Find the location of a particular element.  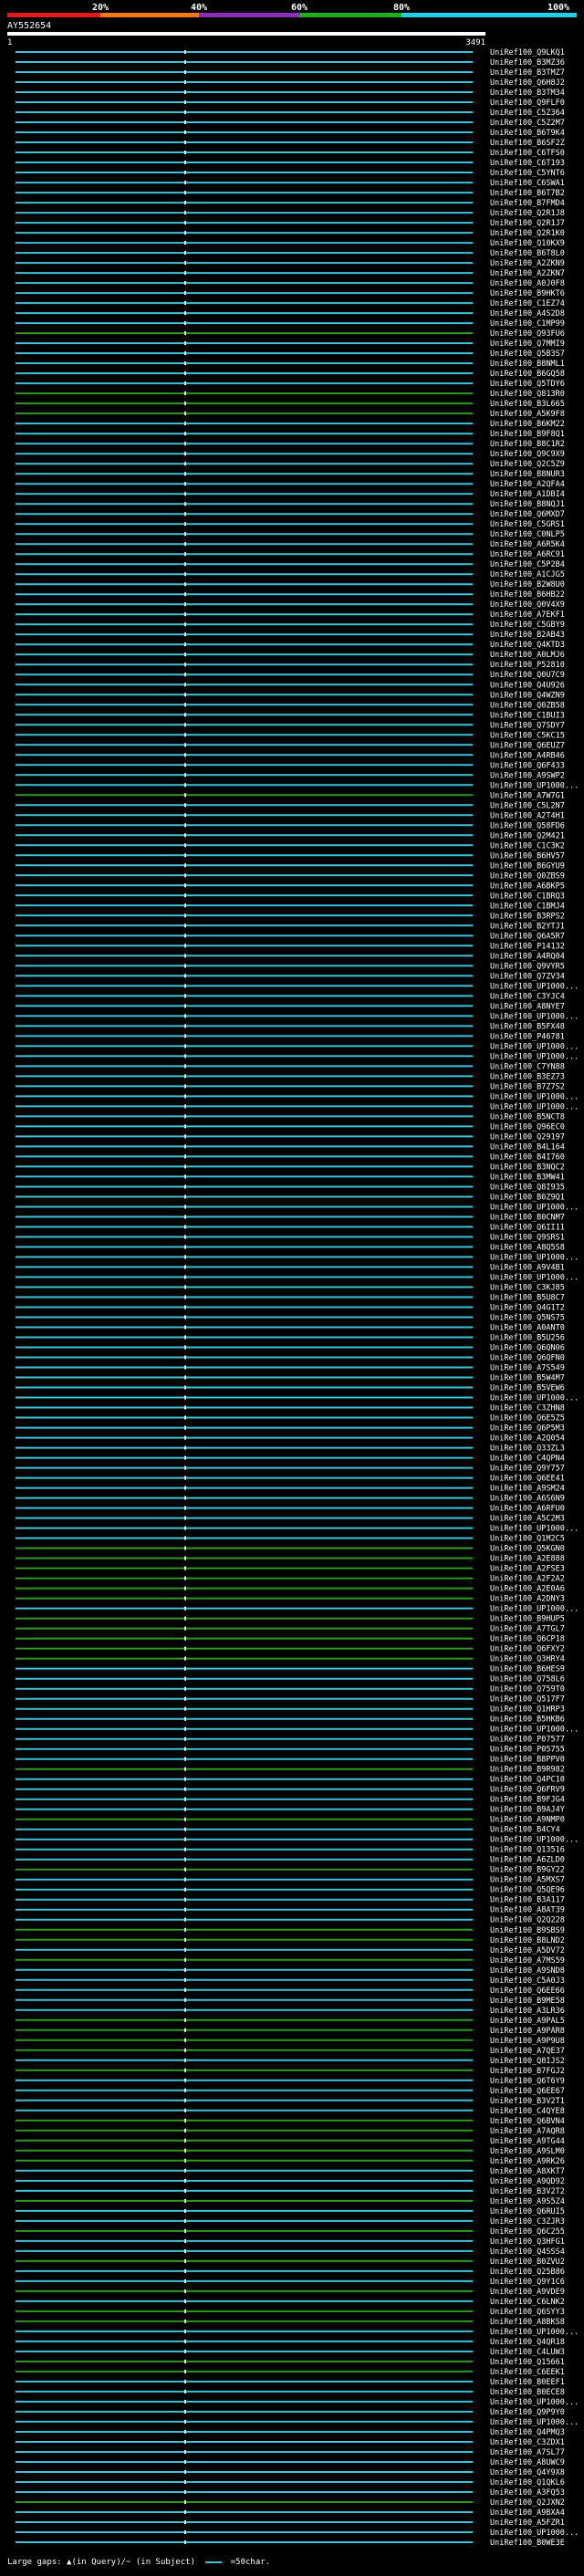

hit-label: UniRef100_A5DV72 is located at coordinates (527, 1950).